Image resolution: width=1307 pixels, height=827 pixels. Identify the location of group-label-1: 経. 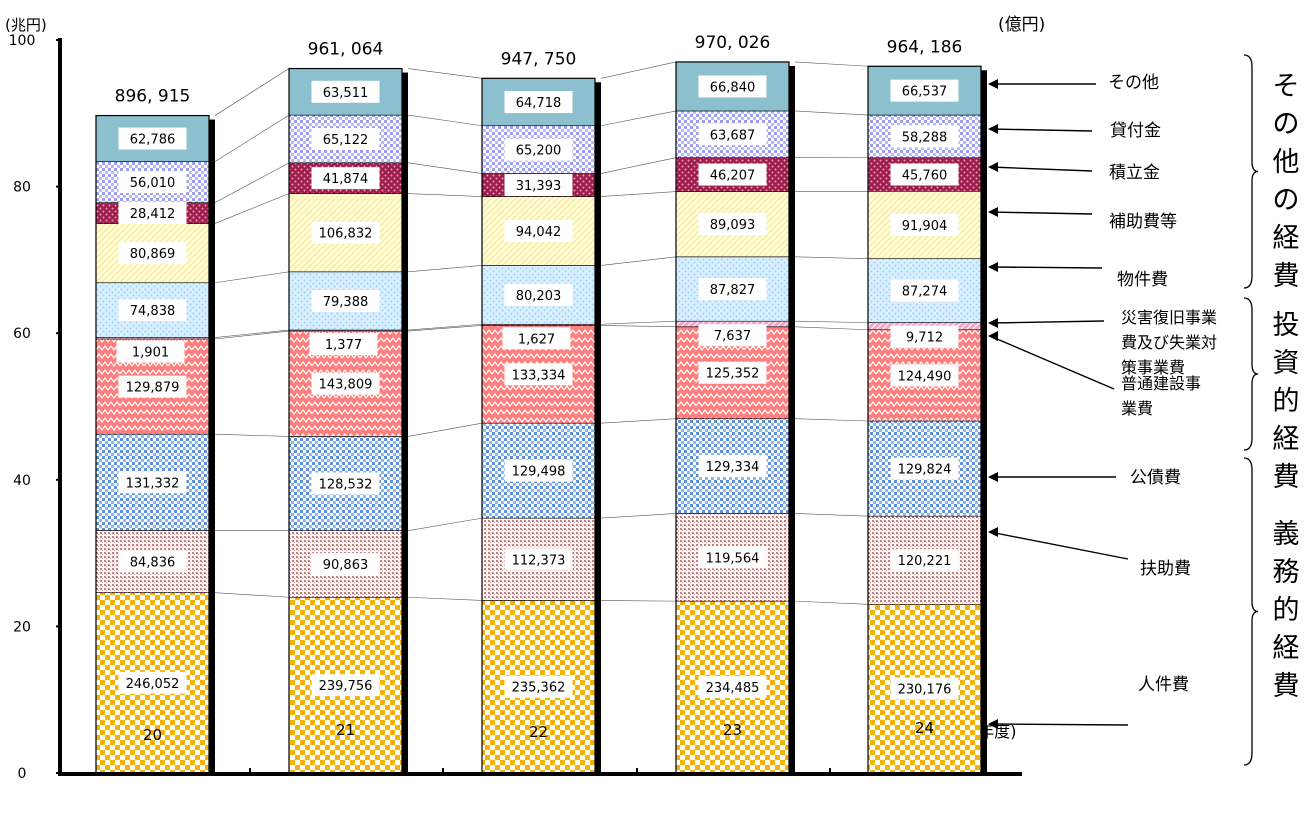
(1286, 439).